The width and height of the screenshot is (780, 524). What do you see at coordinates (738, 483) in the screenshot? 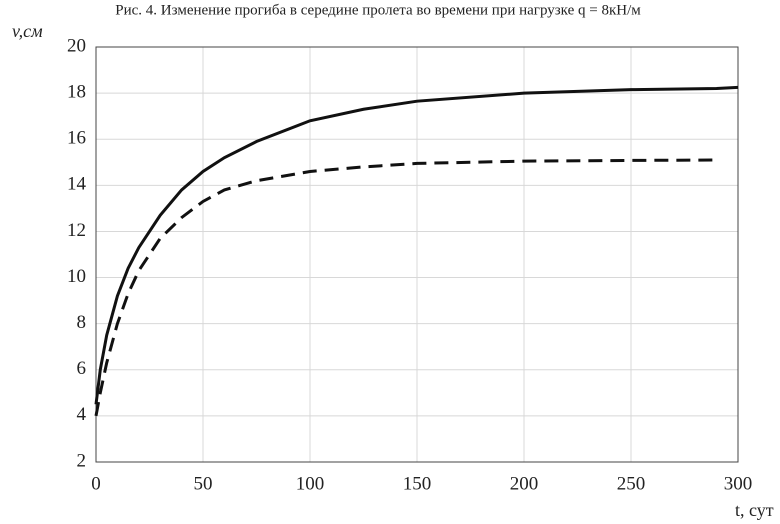
I see `x-tick-label: 300` at bounding box center [738, 483].